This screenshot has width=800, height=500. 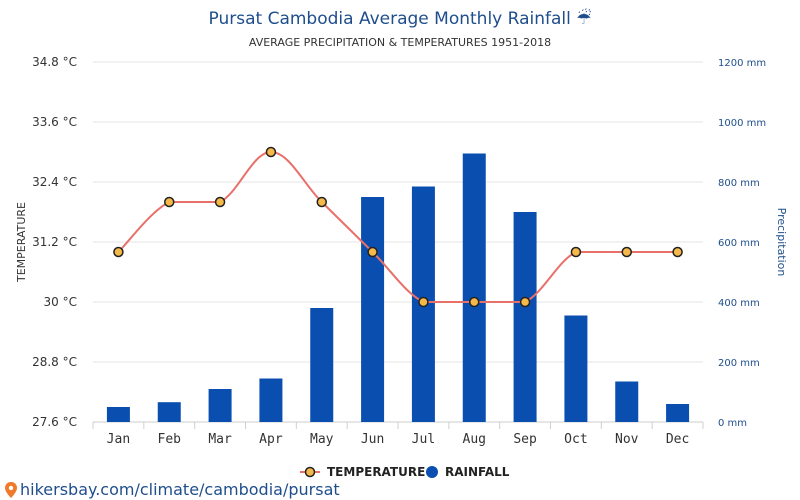 I want to click on left-tick-label: 30 °C, so click(x=60, y=302).